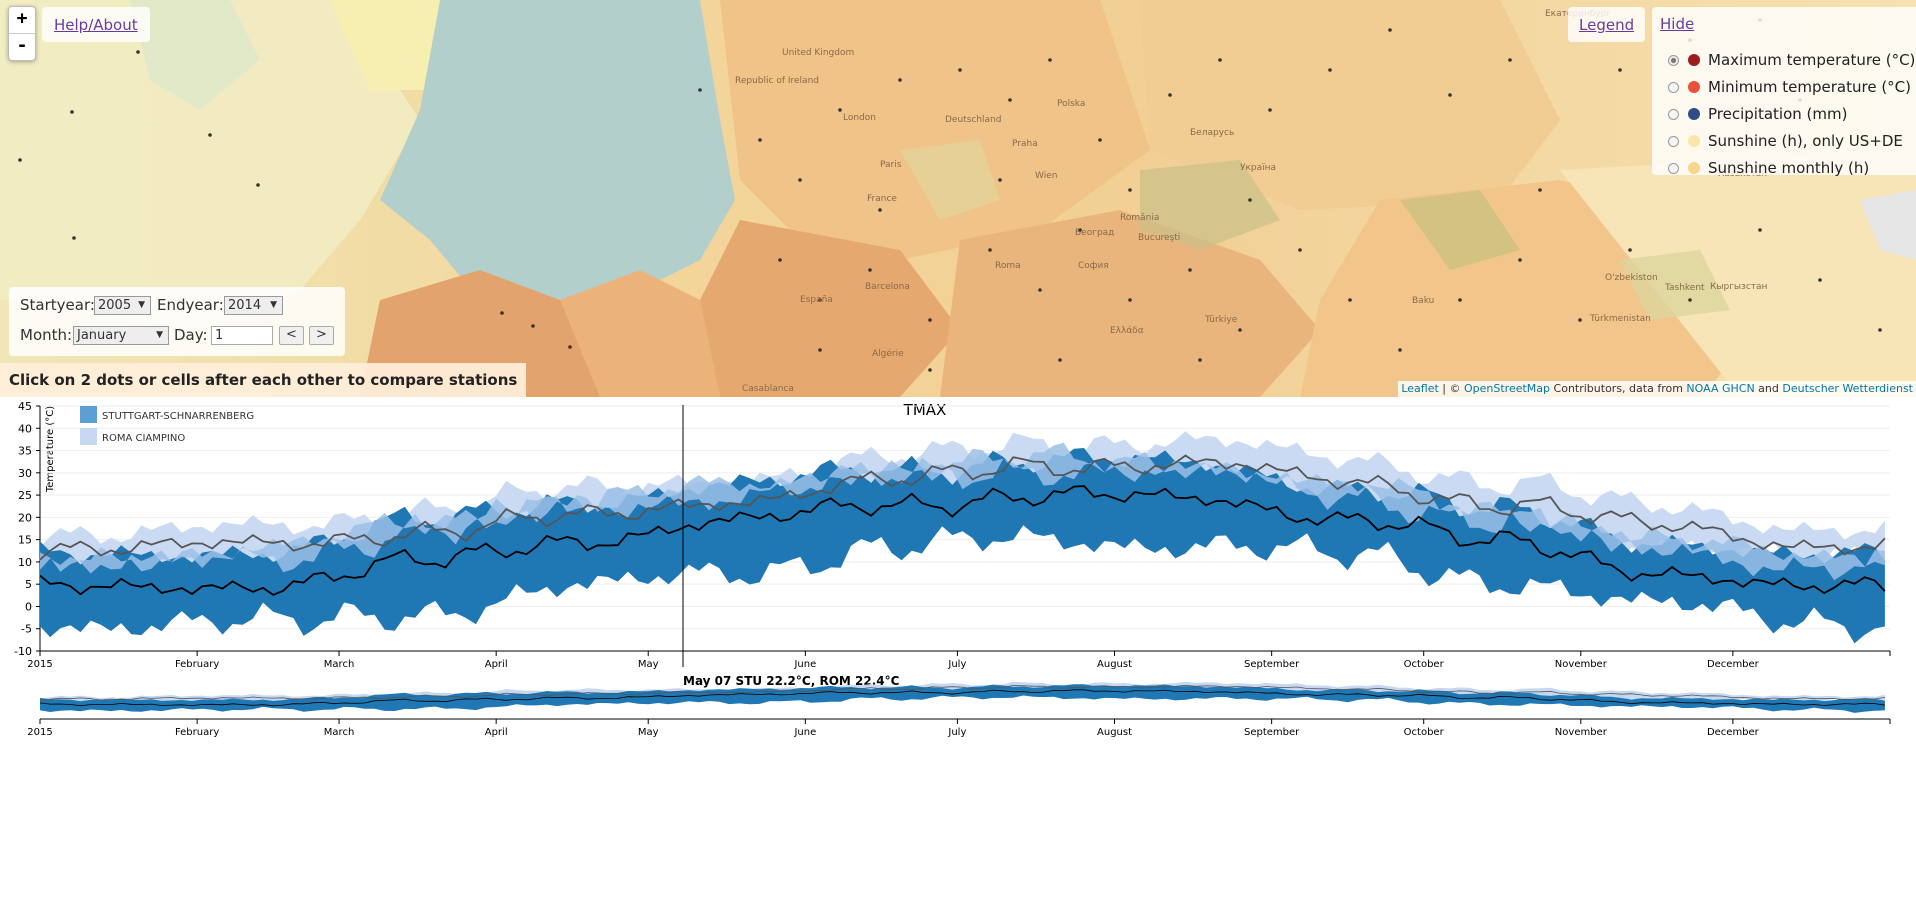 The width and height of the screenshot is (1916, 897). What do you see at coordinates (818, 53) in the screenshot?
I see `map-label: United Kingdom` at bounding box center [818, 53].